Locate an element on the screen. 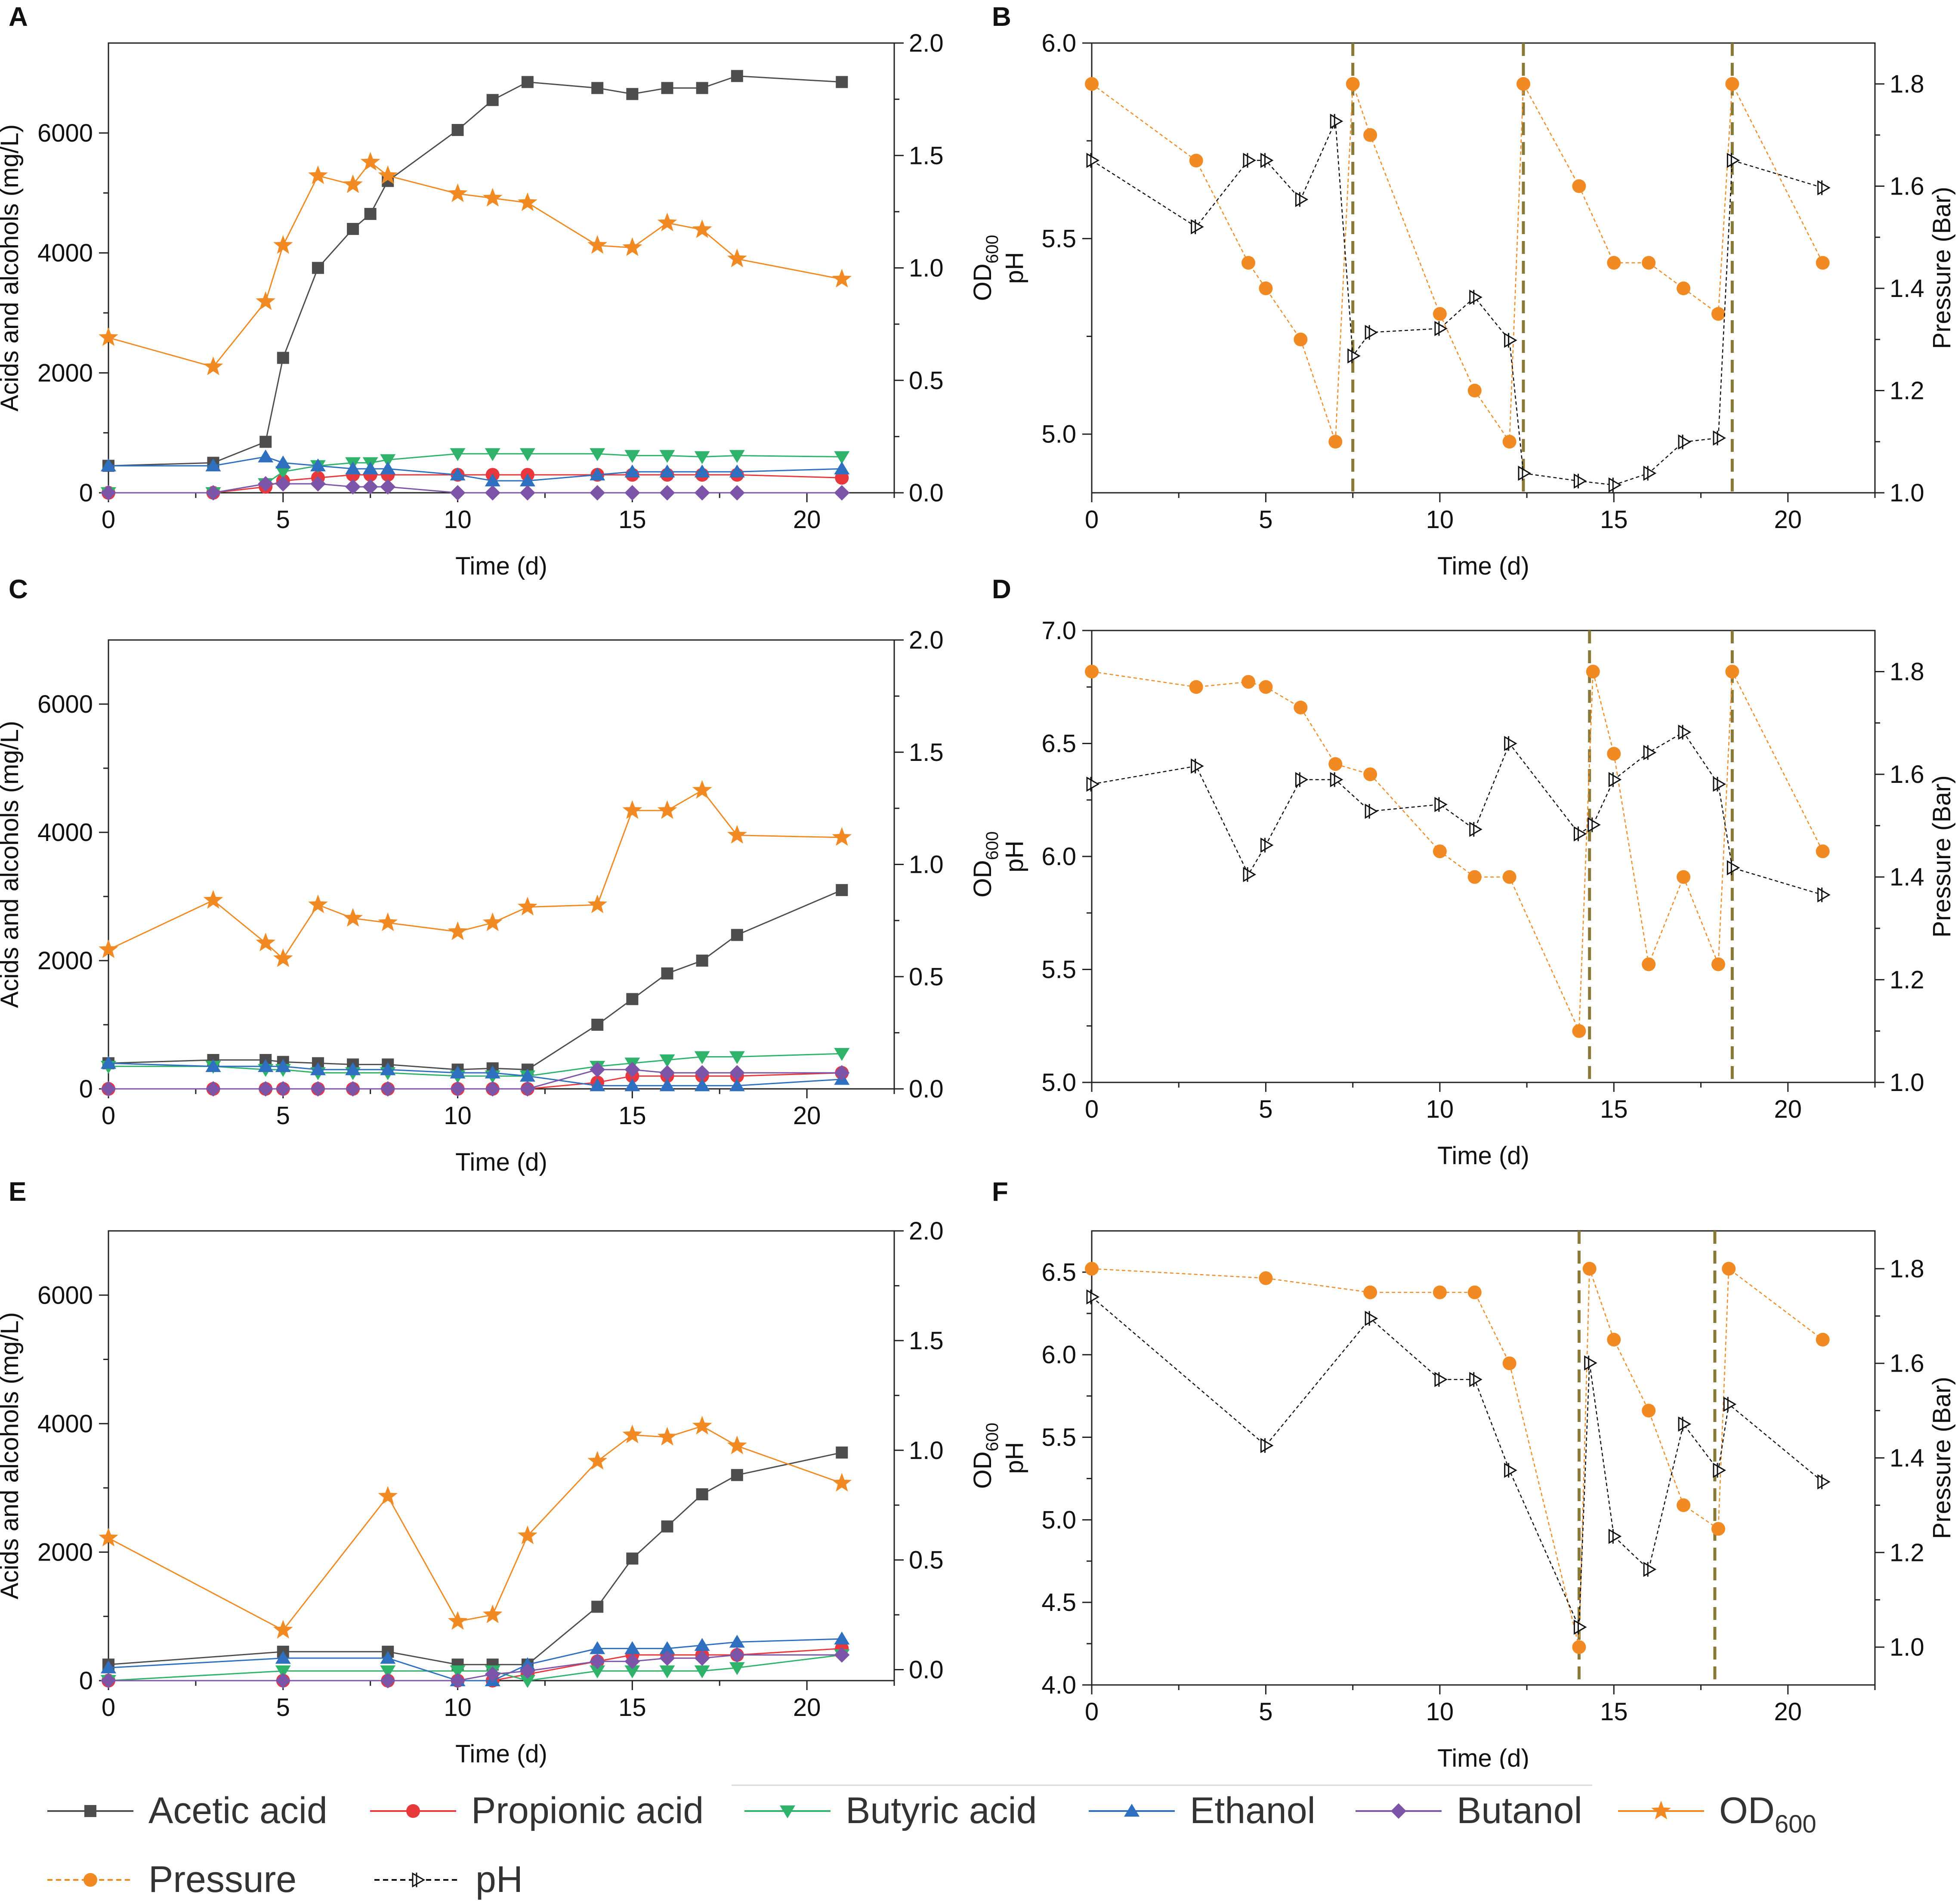  legend-item-acetic-acid: Acetic acid is located at coordinates (187, 1810).